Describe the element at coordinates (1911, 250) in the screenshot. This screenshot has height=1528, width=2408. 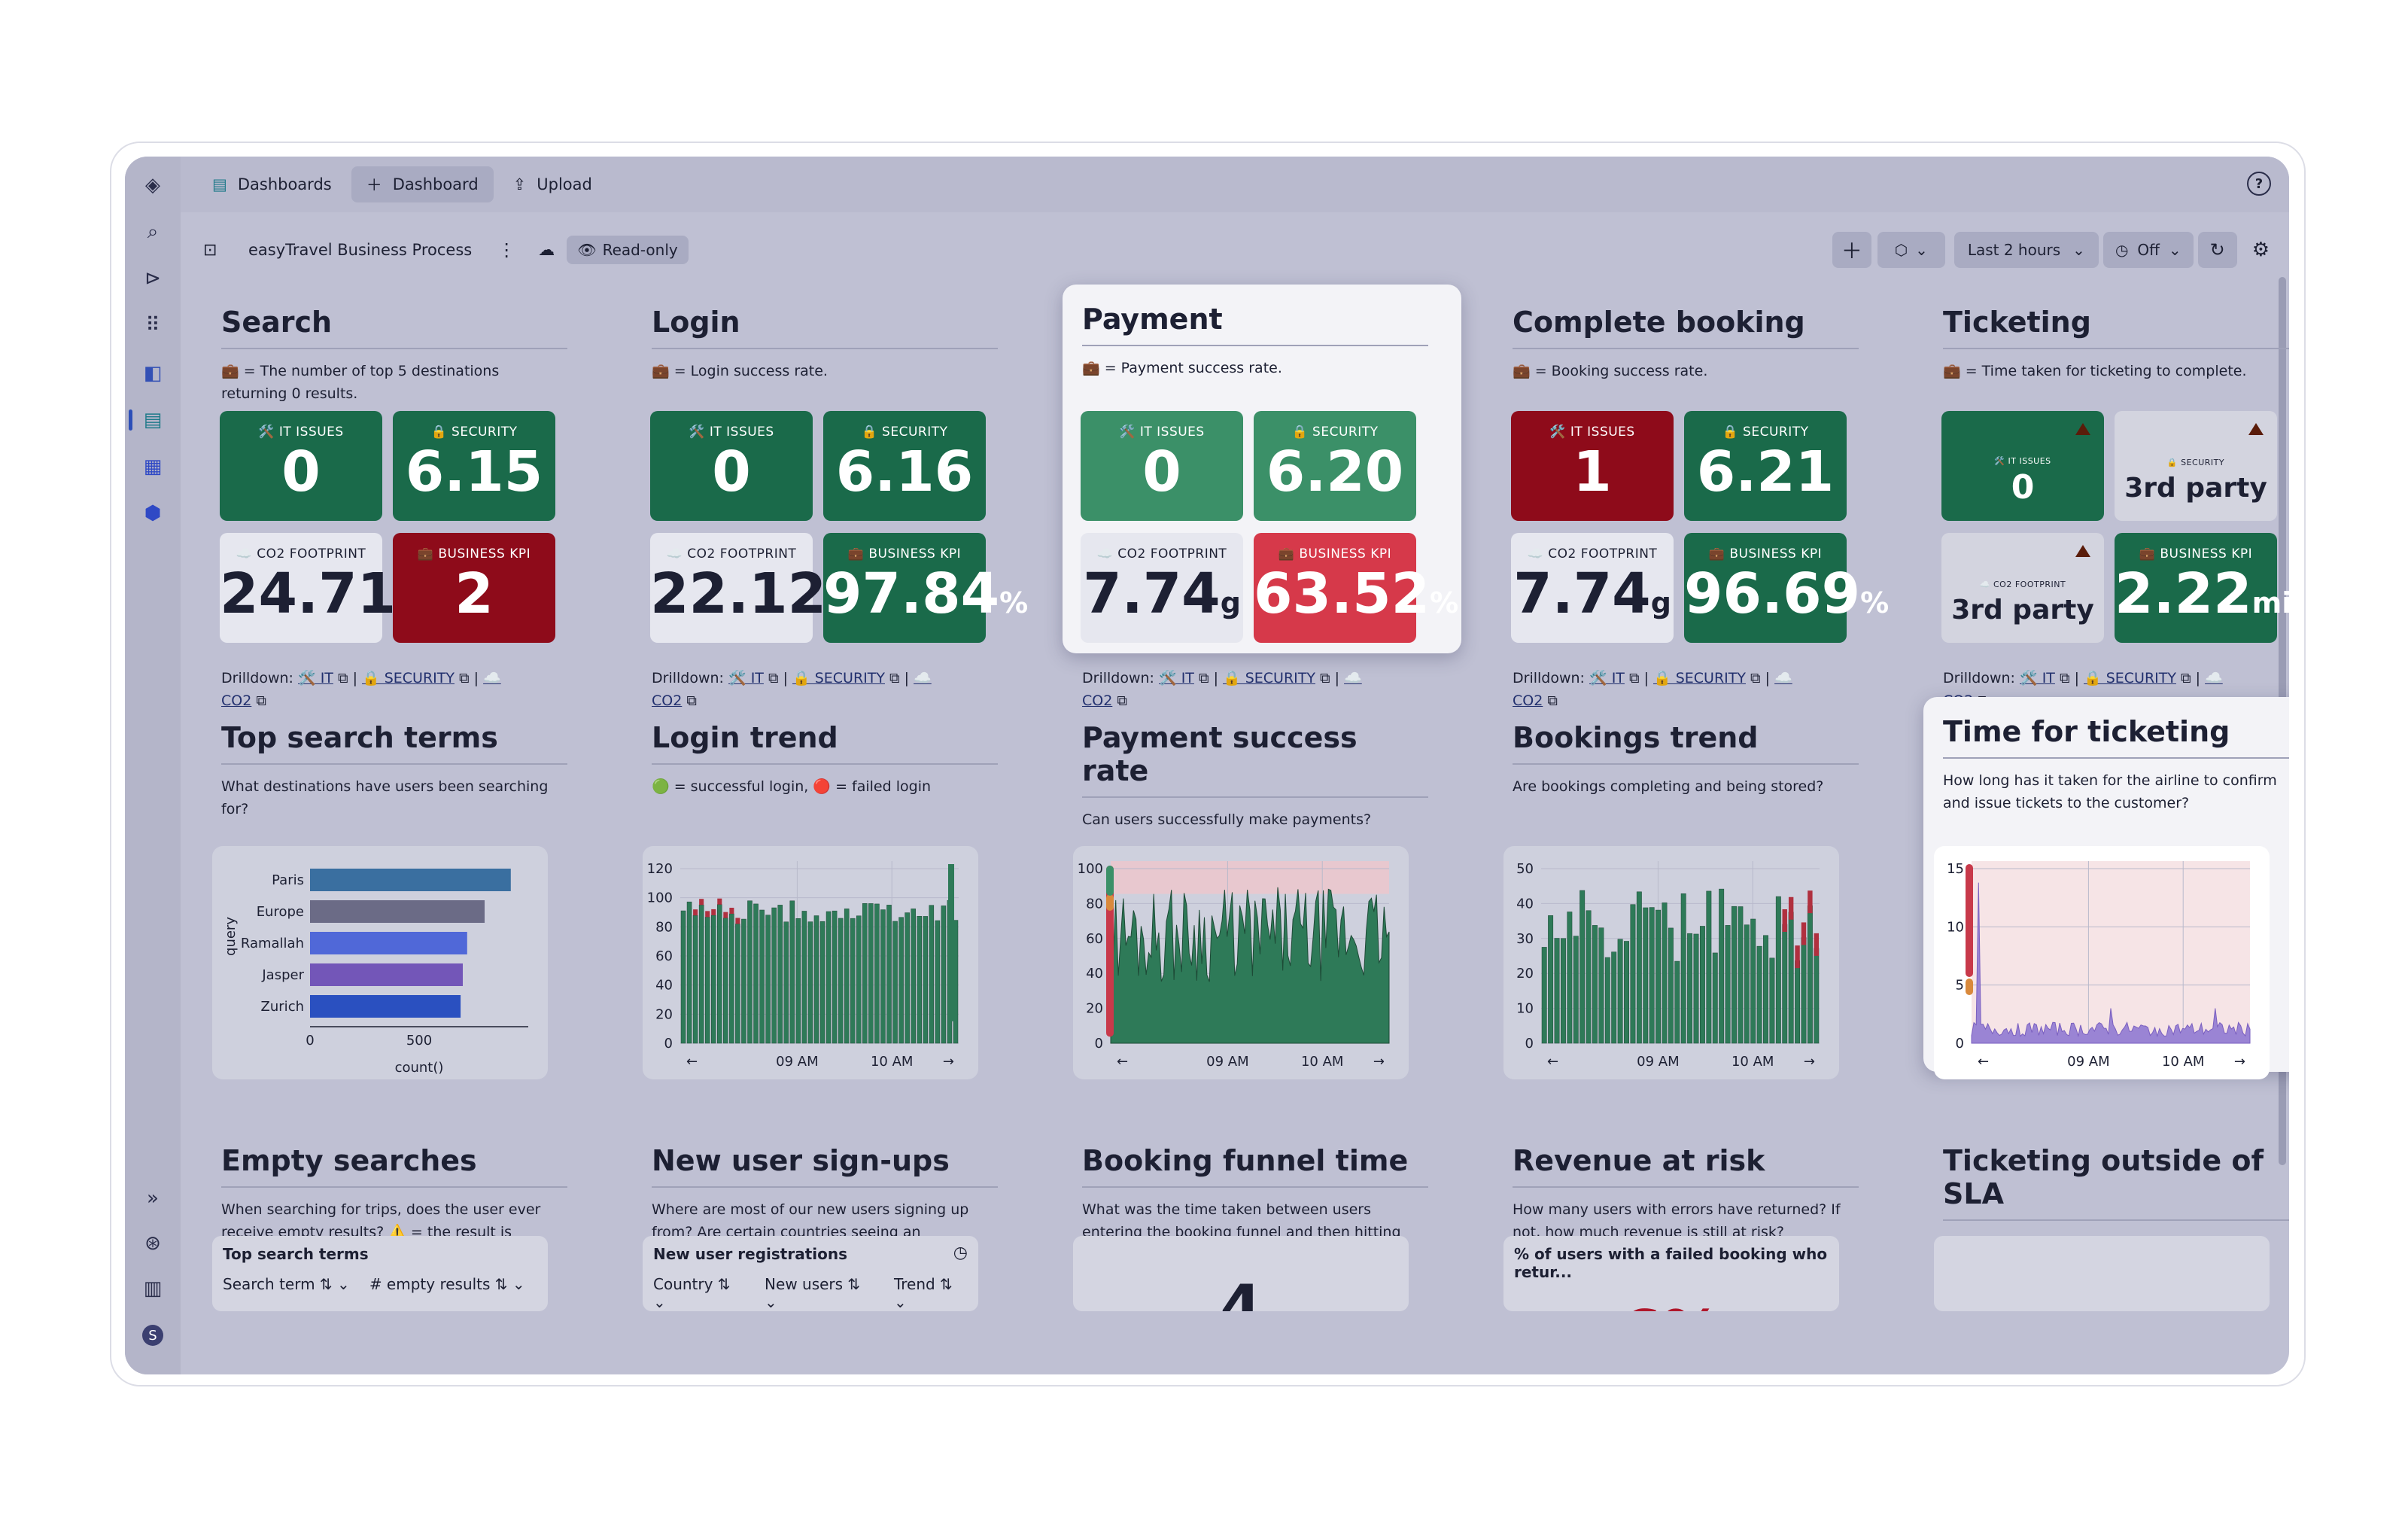
I see `segment-selector: ⬡ ⌄` at that location.